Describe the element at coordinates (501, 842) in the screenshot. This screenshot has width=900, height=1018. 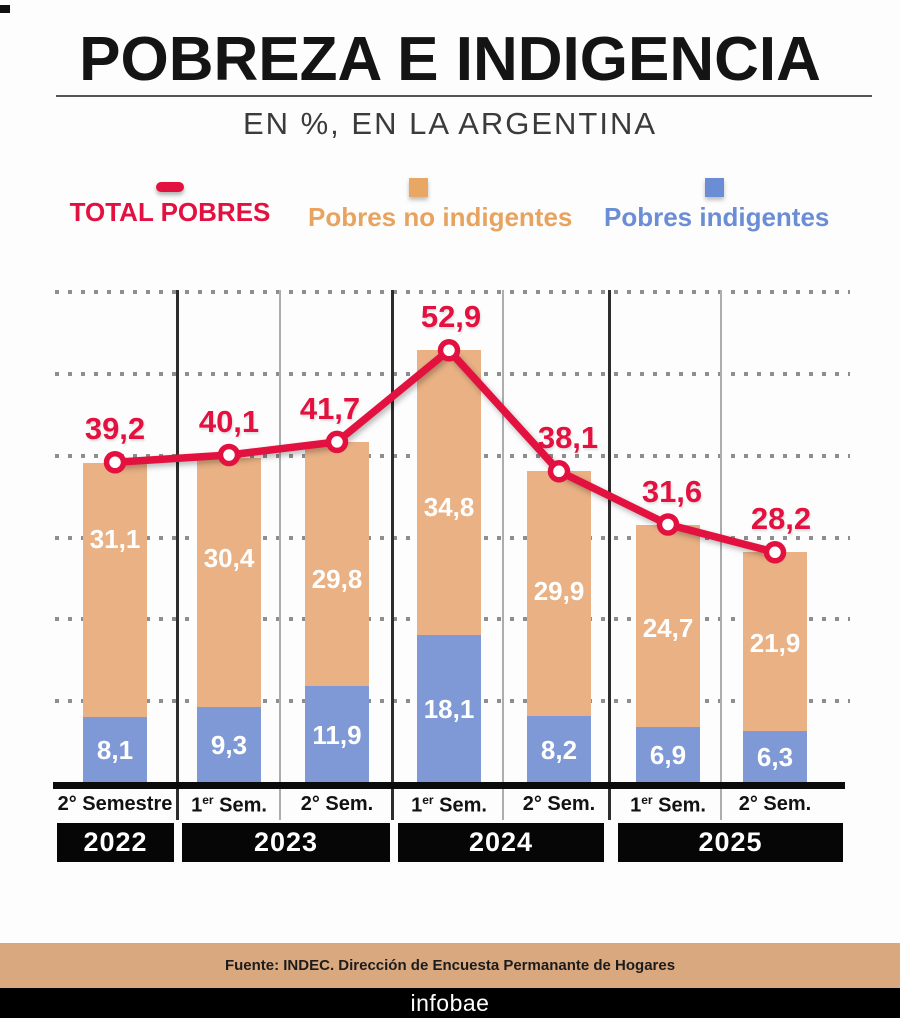
I see `year-box: 2024` at that location.